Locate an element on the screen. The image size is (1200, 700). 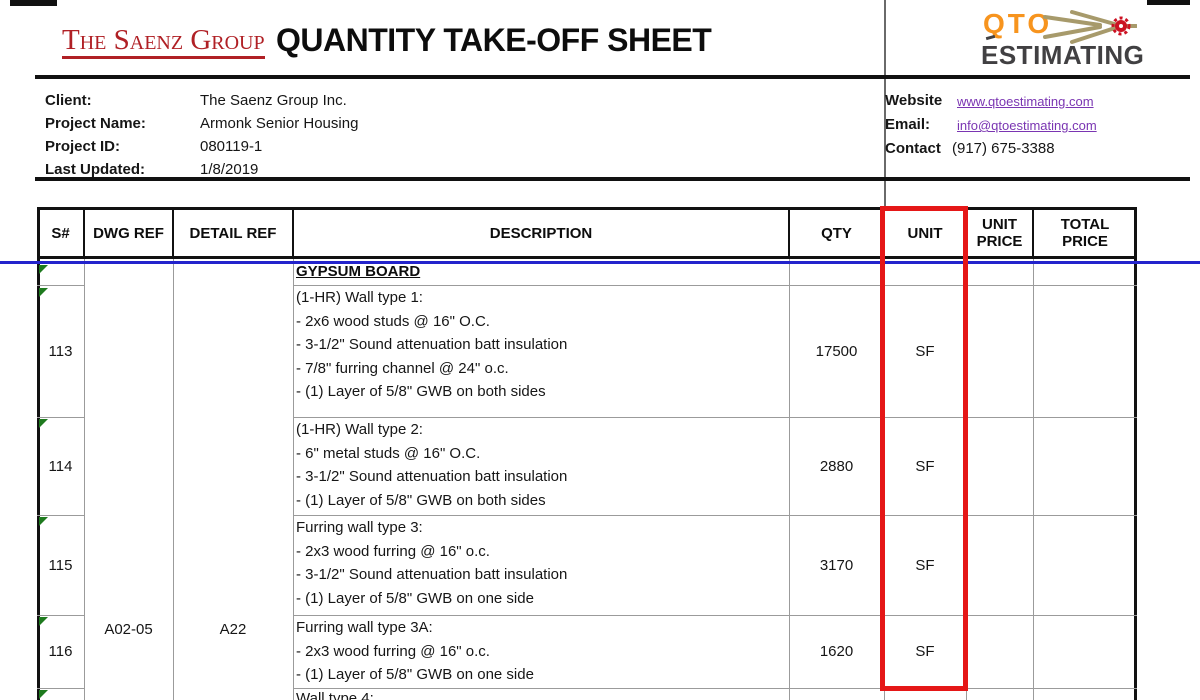
col-header-qty: QTY is located at coordinates (836, 233).